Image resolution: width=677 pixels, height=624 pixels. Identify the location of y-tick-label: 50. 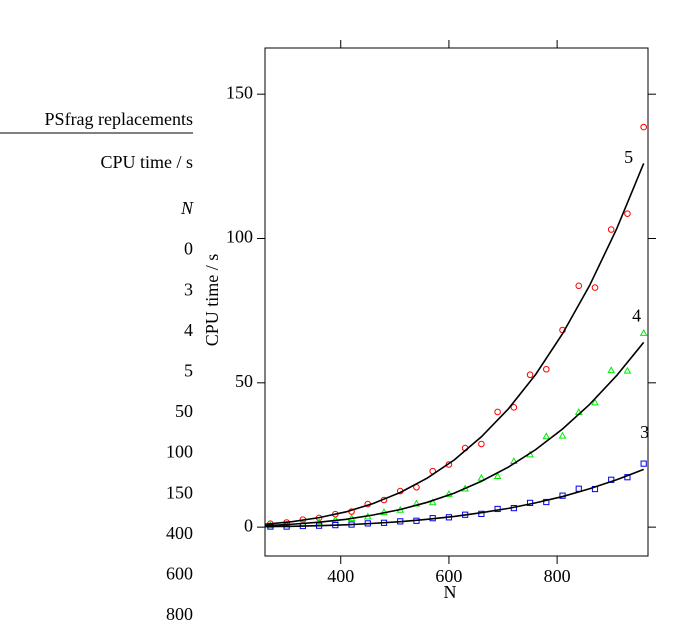
(244, 381).